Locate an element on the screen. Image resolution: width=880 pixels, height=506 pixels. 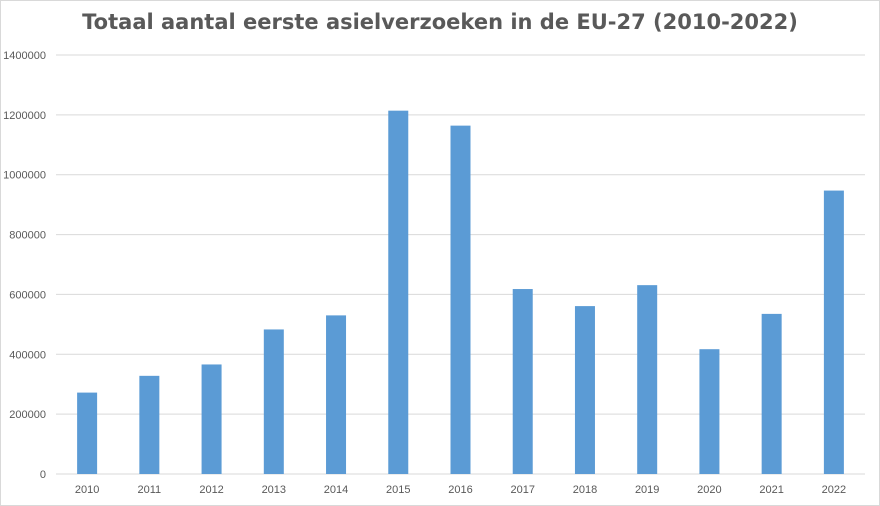
x-tick-label: 2010 is located at coordinates (87, 490).